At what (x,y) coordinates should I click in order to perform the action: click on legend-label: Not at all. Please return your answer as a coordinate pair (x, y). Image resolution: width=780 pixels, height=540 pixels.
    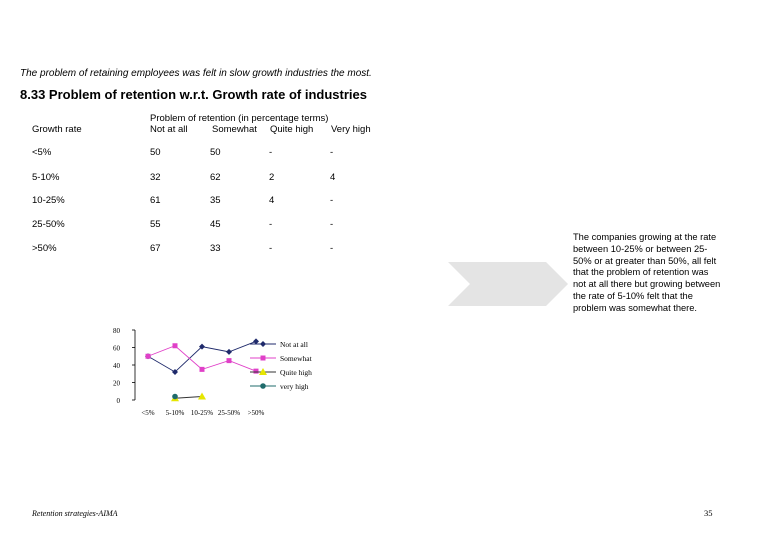
    Looking at the image, I should click on (294, 344).